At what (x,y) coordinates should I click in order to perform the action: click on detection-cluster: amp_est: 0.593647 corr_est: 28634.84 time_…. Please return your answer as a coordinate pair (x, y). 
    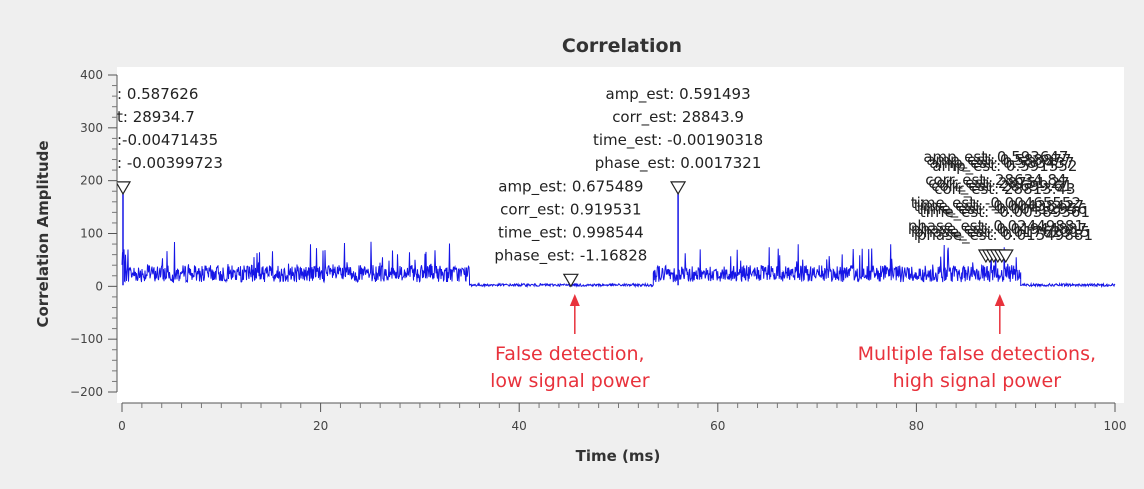
    Looking at the image, I should click on (1000, 206).